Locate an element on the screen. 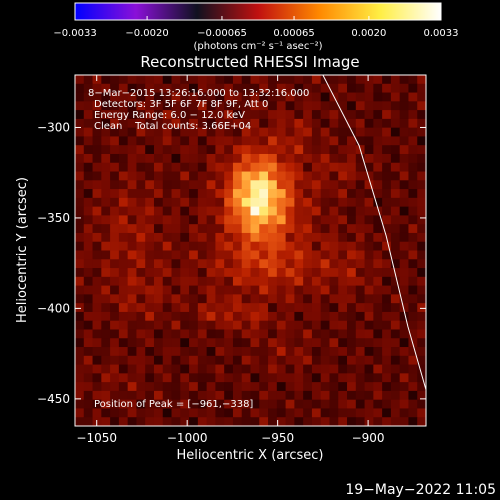  peak-position-label: Position of Peak = [−961,−338] is located at coordinates (173, 404).